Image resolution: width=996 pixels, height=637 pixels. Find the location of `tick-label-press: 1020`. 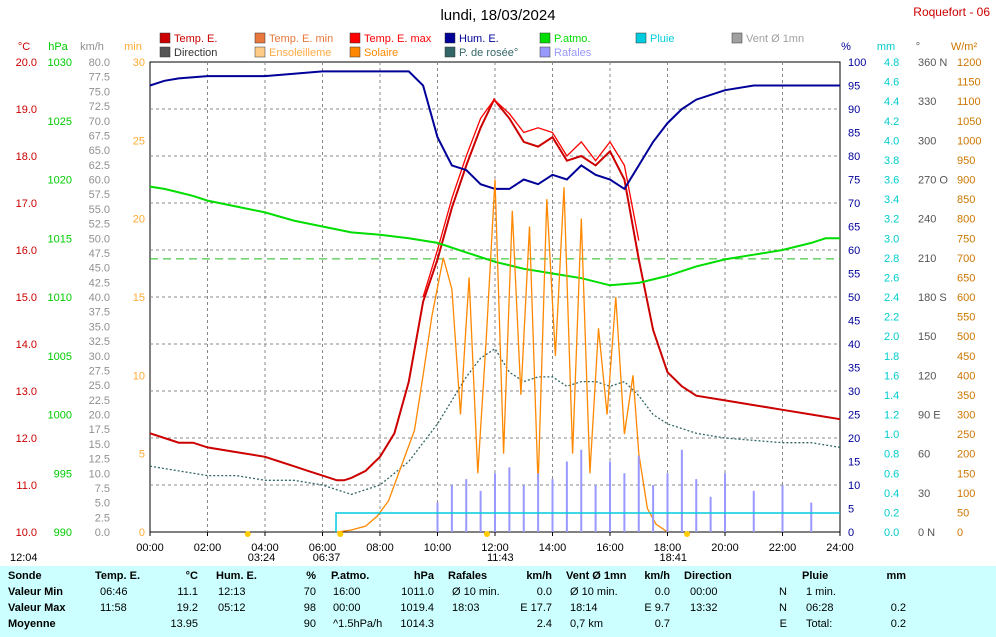

tick-label-press: 1020 is located at coordinates (60, 181).